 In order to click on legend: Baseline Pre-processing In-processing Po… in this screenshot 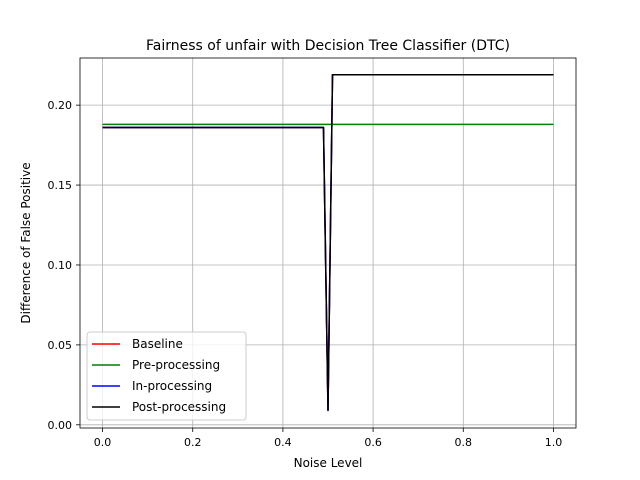, I will do `click(166, 376)`.